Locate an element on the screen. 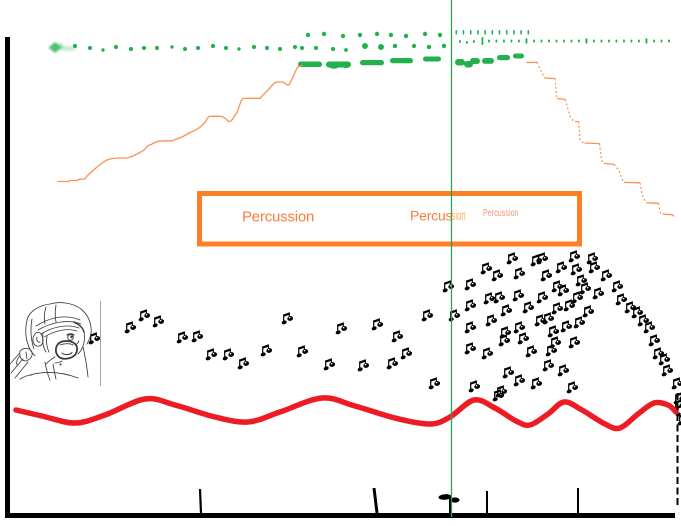 The image size is (681, 526). svg-text: sion is located at coordinates (459, 216).